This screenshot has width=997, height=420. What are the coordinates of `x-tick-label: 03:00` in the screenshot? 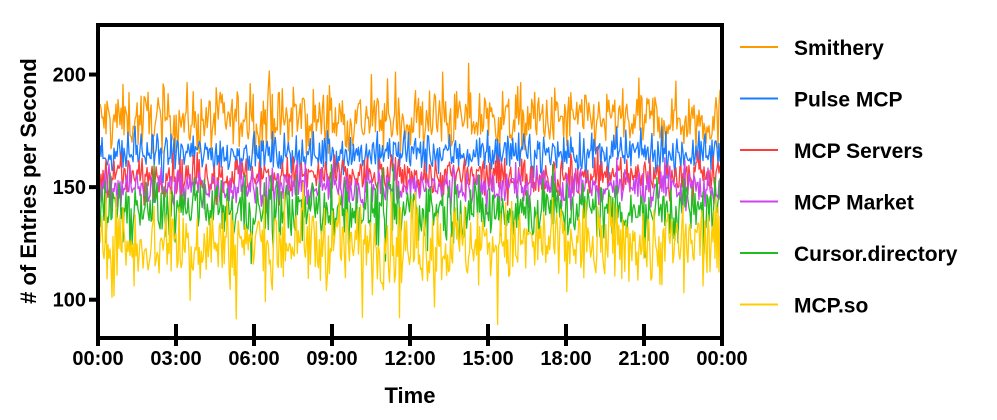 It's located at (175, 359).